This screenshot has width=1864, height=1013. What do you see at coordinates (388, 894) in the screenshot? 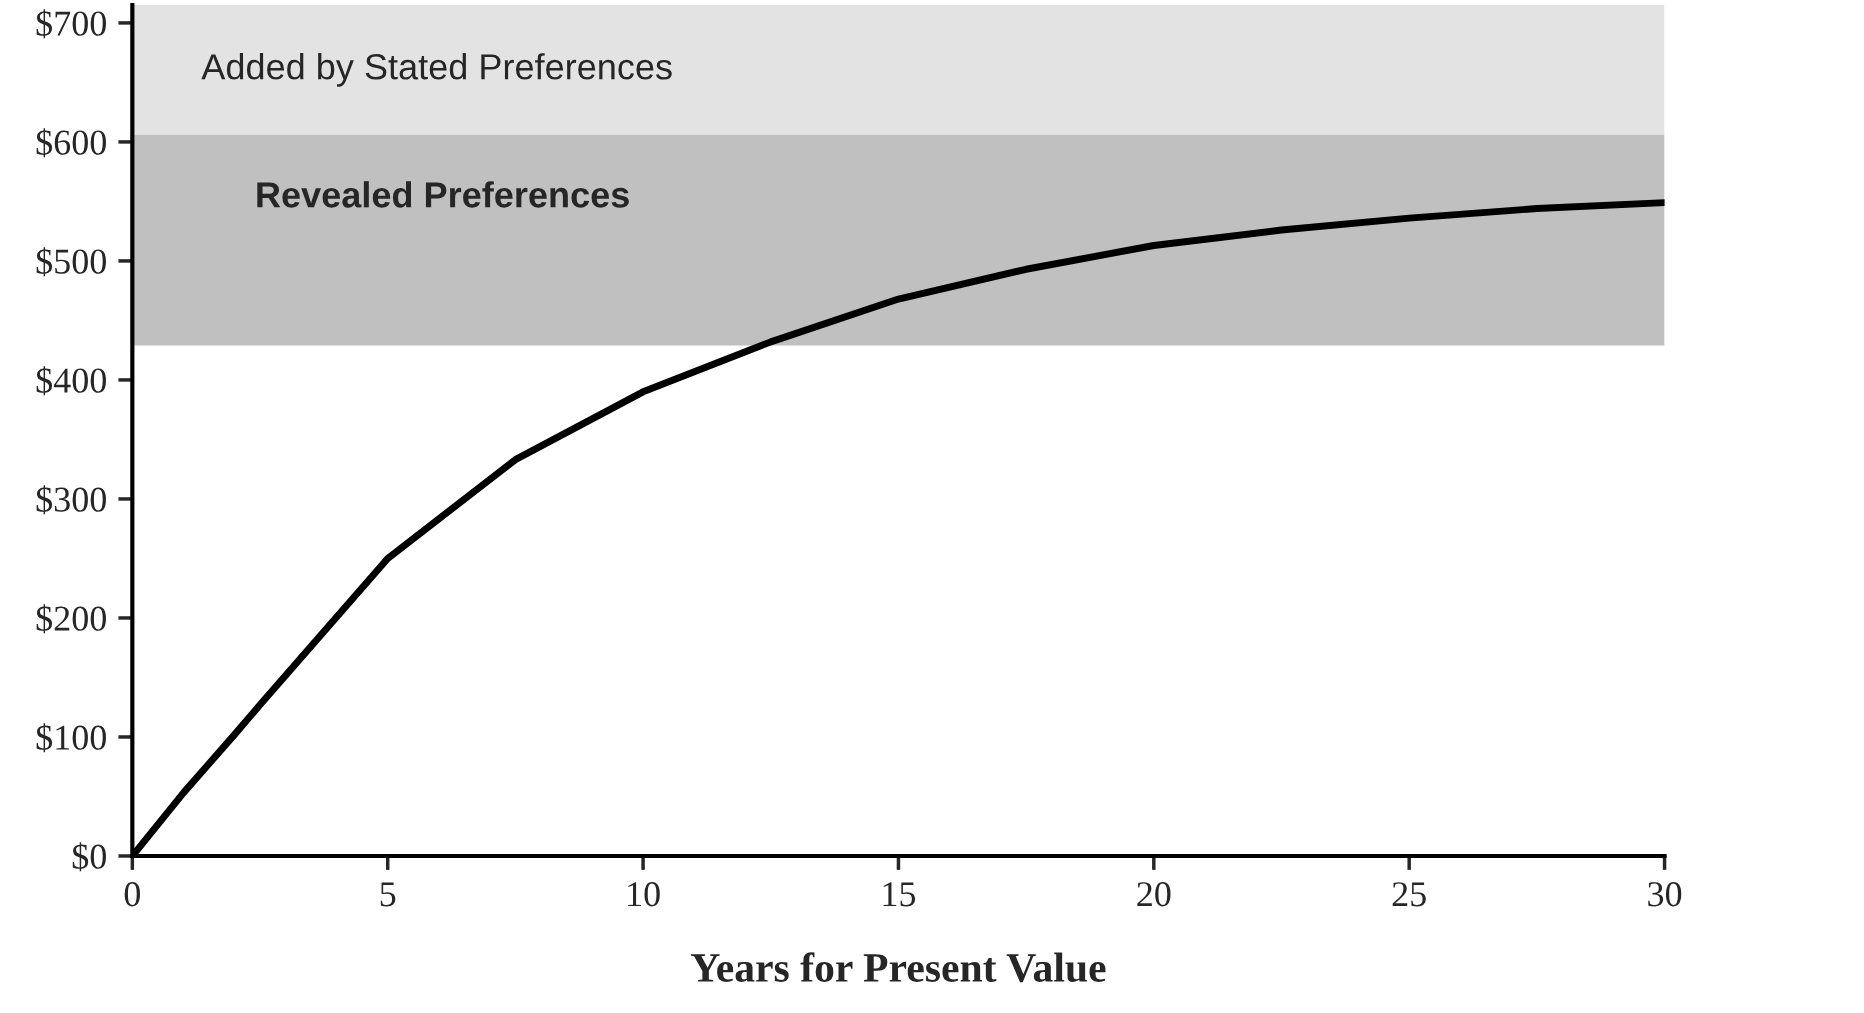
I see `x-tick-label: 5` at bounding box center [388, 894].